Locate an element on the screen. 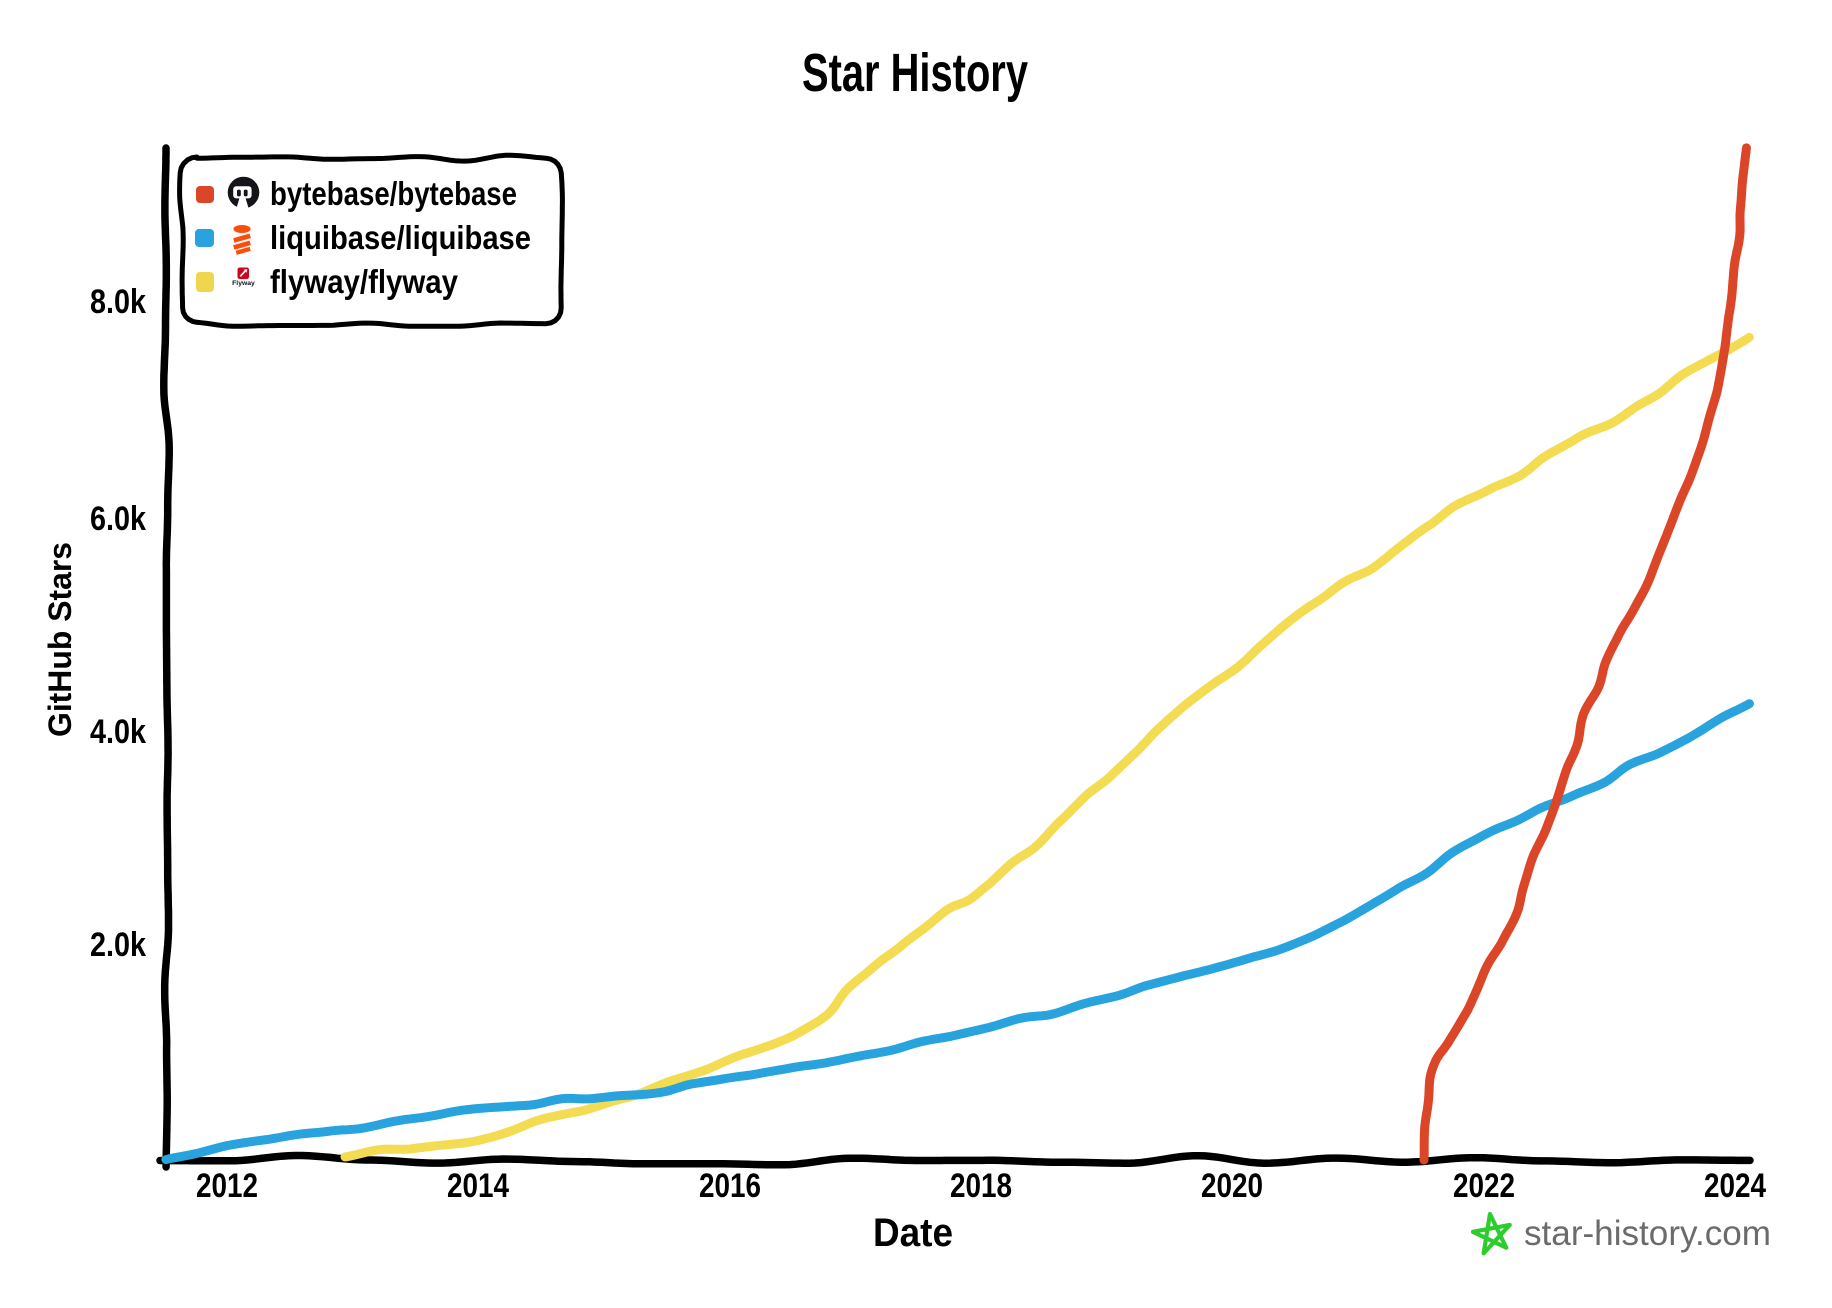 The height and width of the screenshot is (1308, 1832). svg-text: star-history.com is located at coordinates (1647, 1233).